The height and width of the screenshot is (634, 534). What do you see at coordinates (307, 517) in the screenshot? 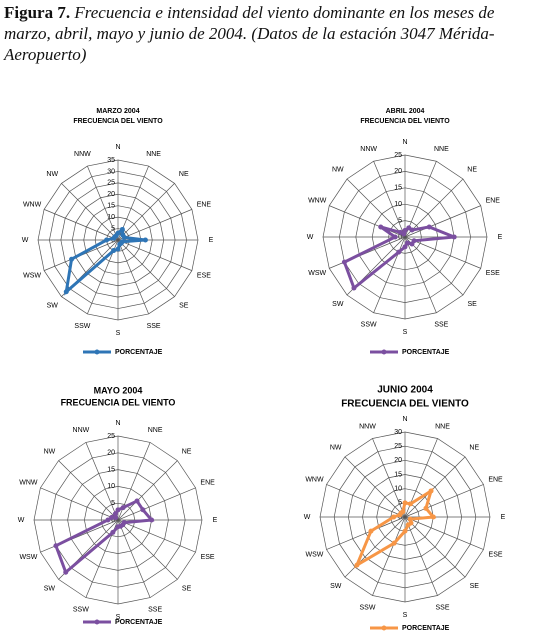
I see `category-label: W` at bounding box center [307, 517].